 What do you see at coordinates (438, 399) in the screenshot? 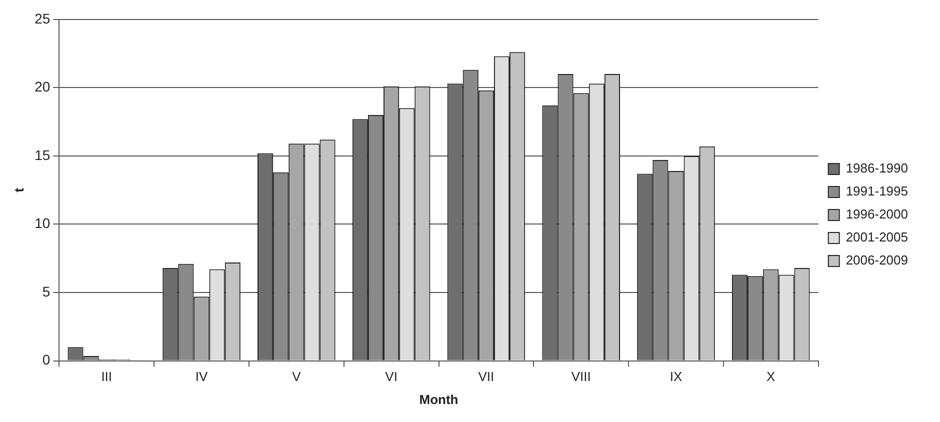
I see `x-axis-title: Month` at bounding box center [438, 399].